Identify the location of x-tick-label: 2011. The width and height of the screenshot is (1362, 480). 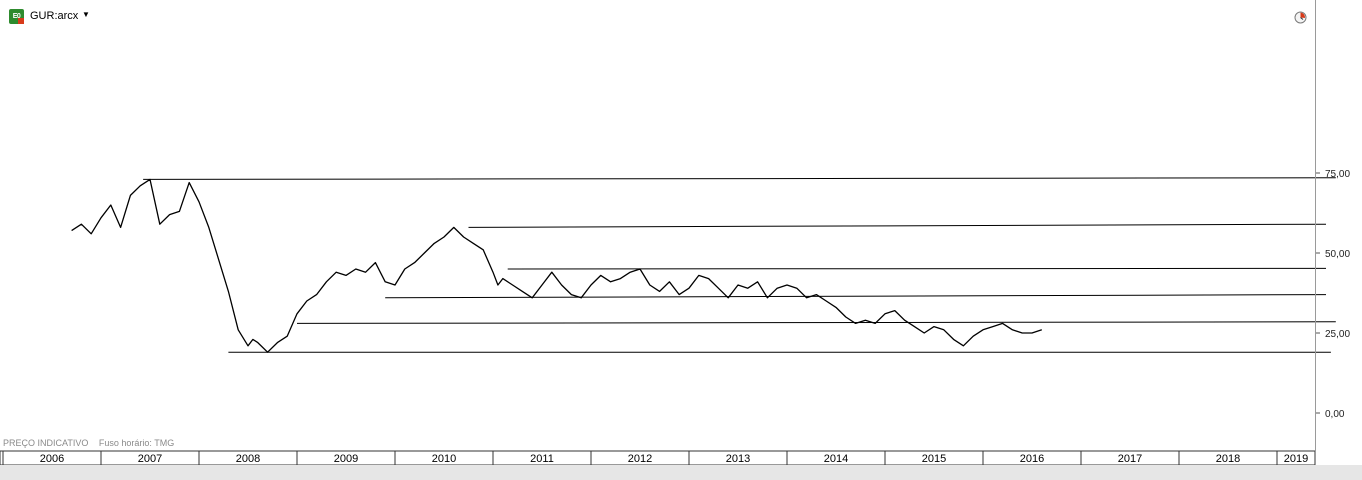
(542, 459).